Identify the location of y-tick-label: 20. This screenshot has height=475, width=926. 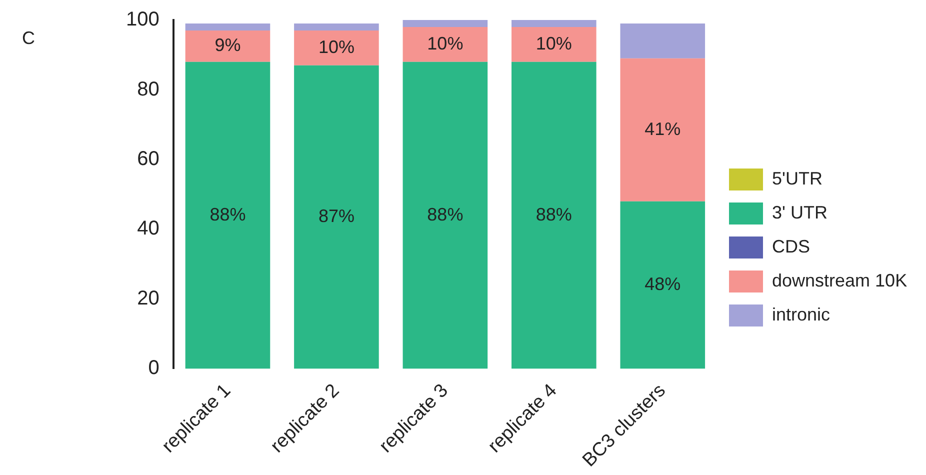
(148, 298).